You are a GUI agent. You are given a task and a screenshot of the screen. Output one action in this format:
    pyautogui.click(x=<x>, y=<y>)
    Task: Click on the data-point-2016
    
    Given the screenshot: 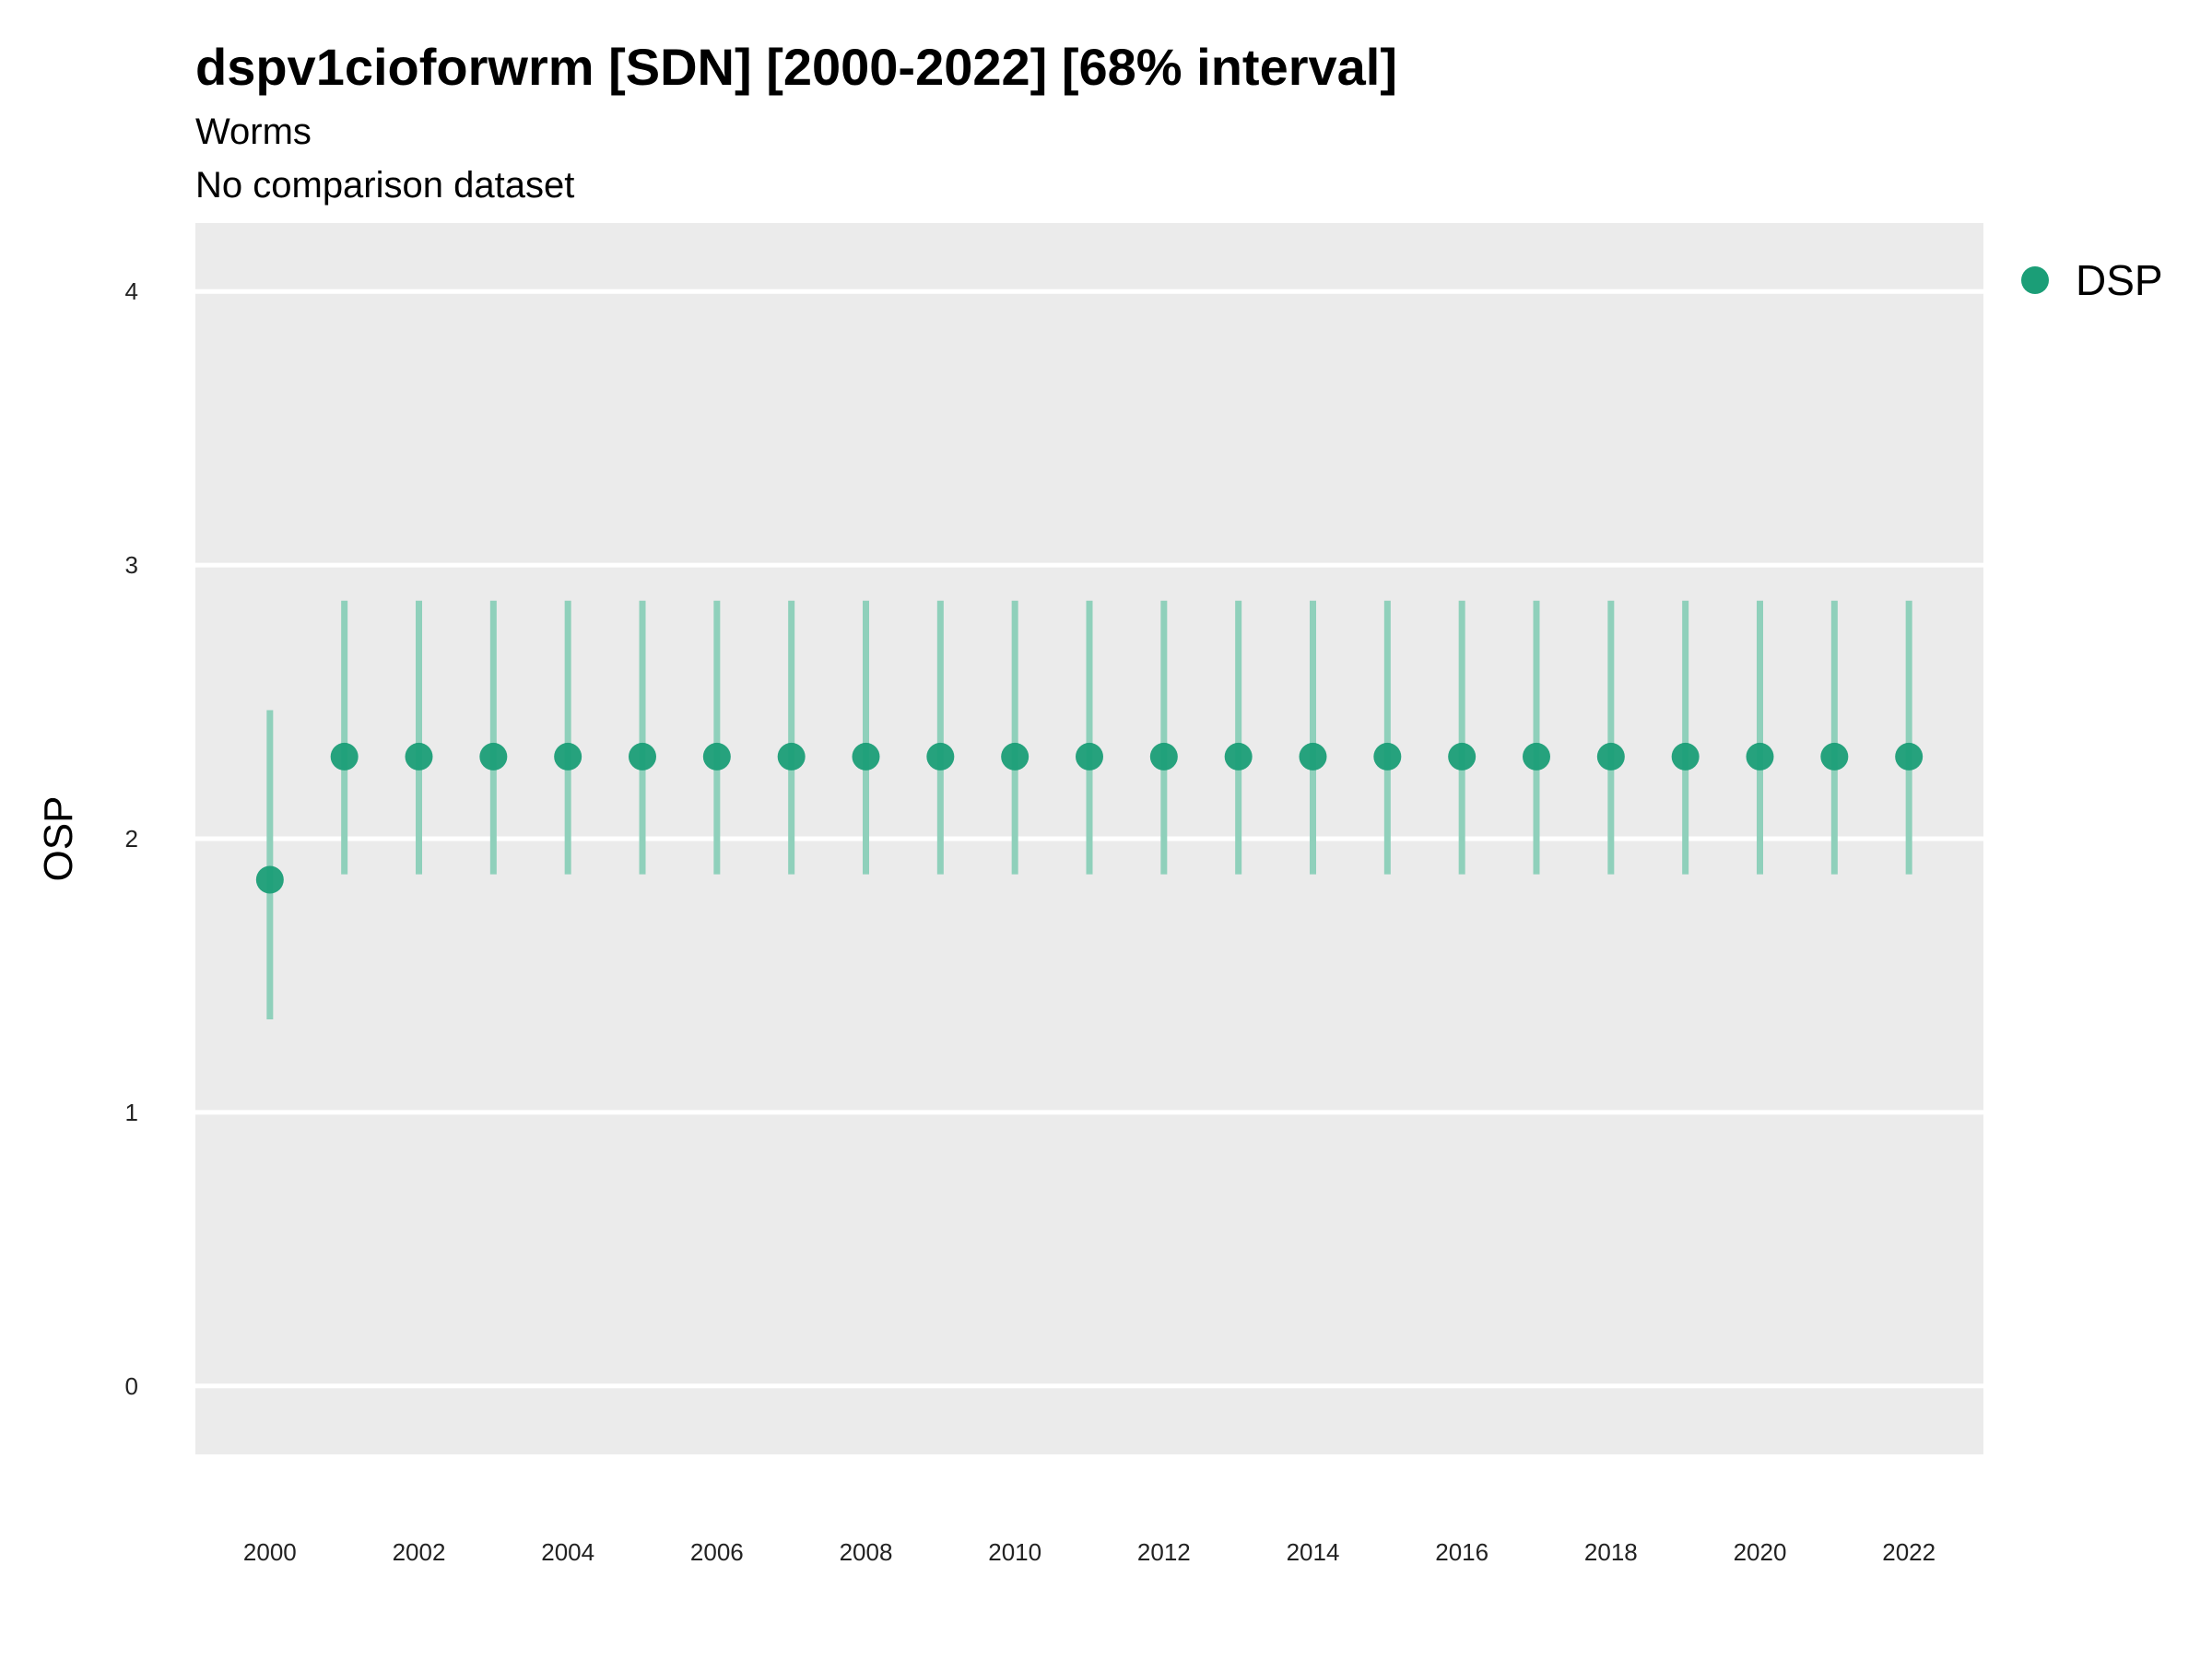 What is the action you would take?
    pyautogui.click(x=1462, y=756)
    